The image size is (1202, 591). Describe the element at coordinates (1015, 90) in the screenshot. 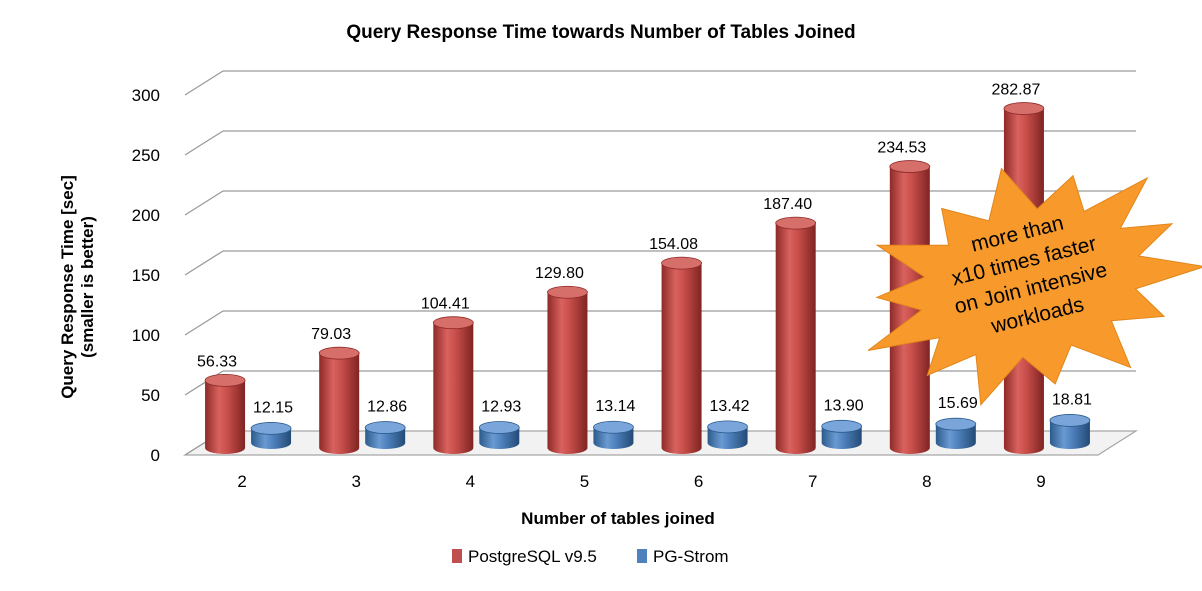

I see `data-label-postgresql: 282.87` at that location.